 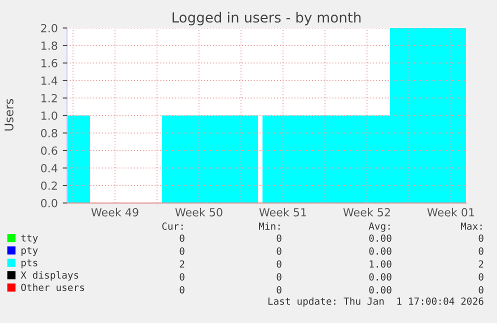 I want to click on legend-label: Other users, so click(x=52, y=288).